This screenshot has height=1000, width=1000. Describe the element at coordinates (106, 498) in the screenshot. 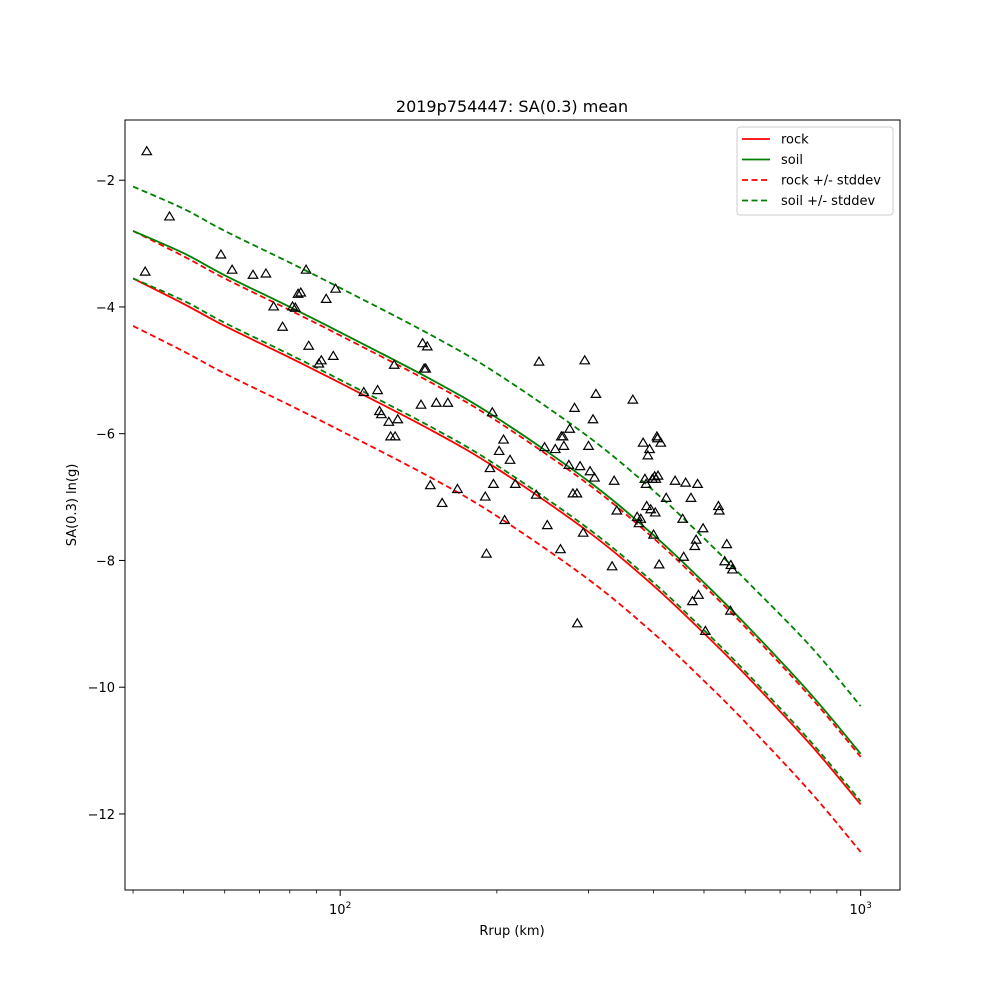

I see `y-axis: −2 −4 −6 −8 −10 −12` at that location.